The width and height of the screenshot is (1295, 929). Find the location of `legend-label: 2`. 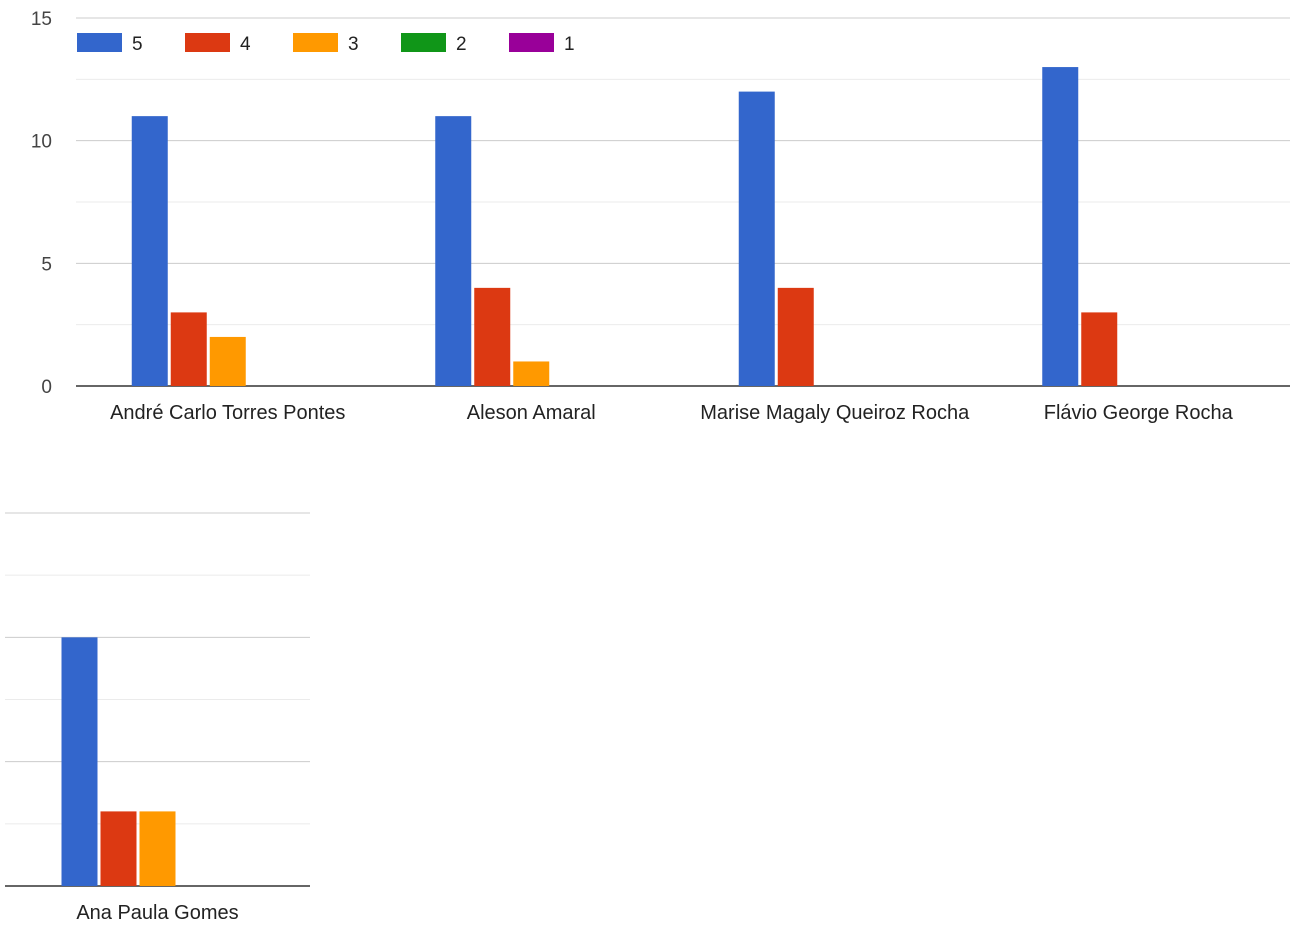

legend-label: 2 is located at coordinates (461, 44).